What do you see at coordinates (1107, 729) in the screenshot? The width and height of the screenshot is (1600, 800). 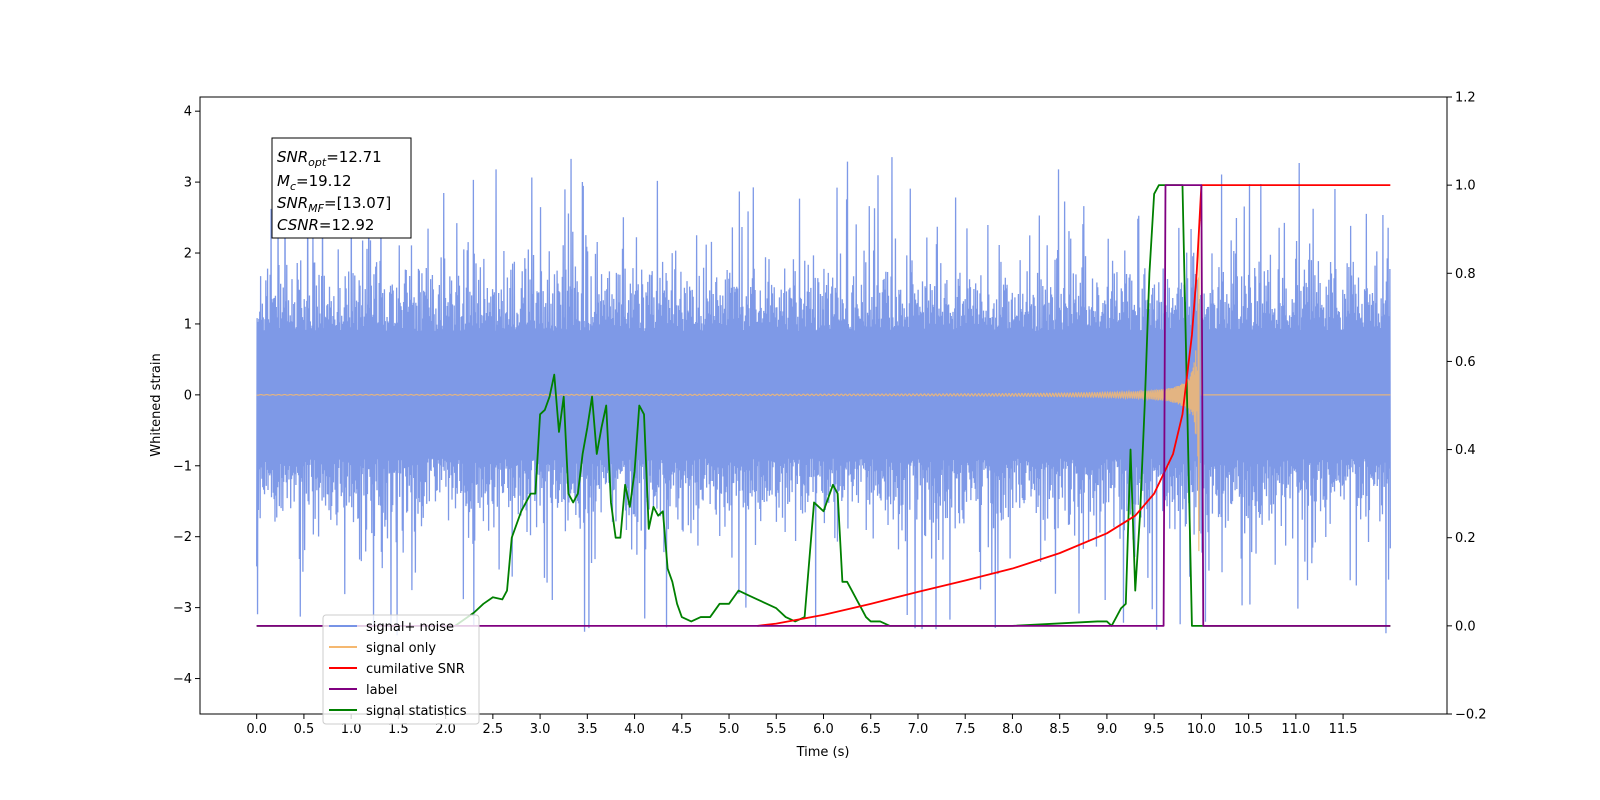 I see `x-tick-label: 9.0` at bounding box center [1107, 729].